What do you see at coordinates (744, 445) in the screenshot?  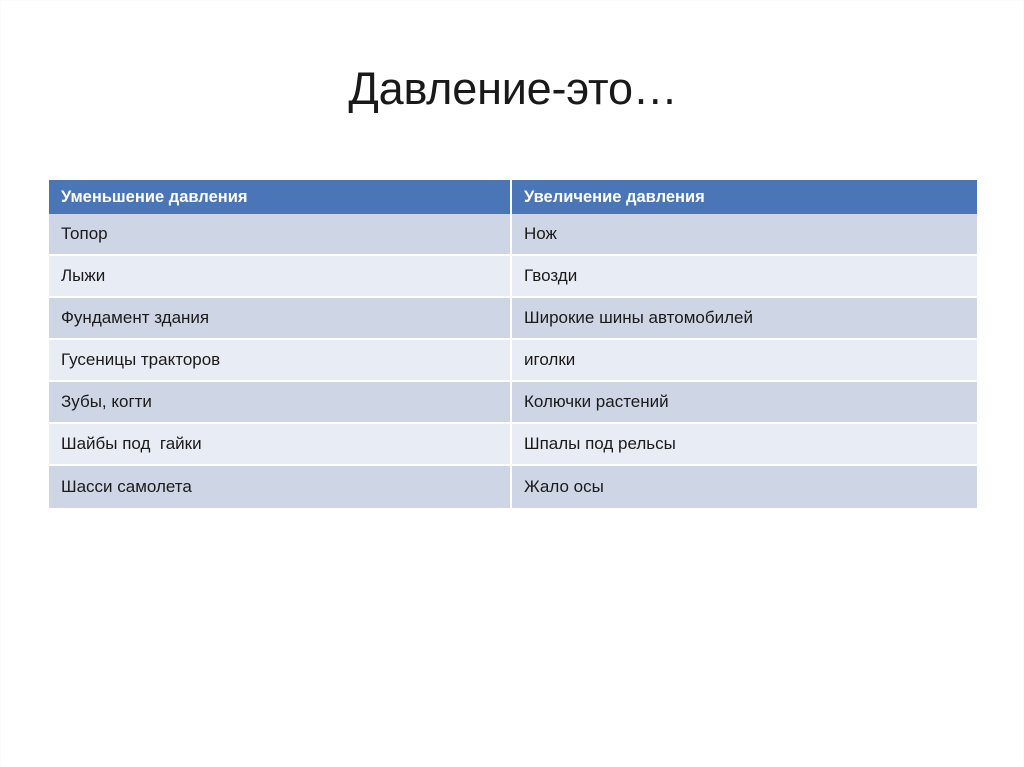 I see `cell-increase: Шпалы под рельсы` at bounding box center [744, 445].